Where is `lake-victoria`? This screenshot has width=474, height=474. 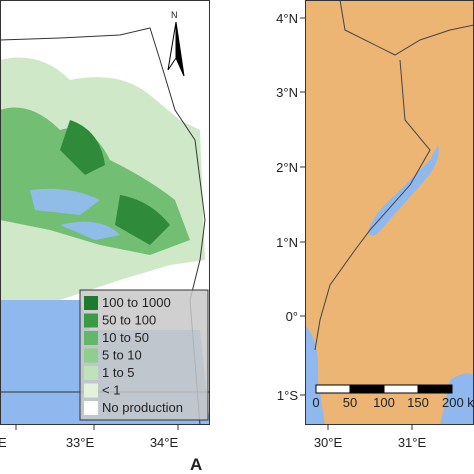 lake-victoria is located at coordinates (389, 375).